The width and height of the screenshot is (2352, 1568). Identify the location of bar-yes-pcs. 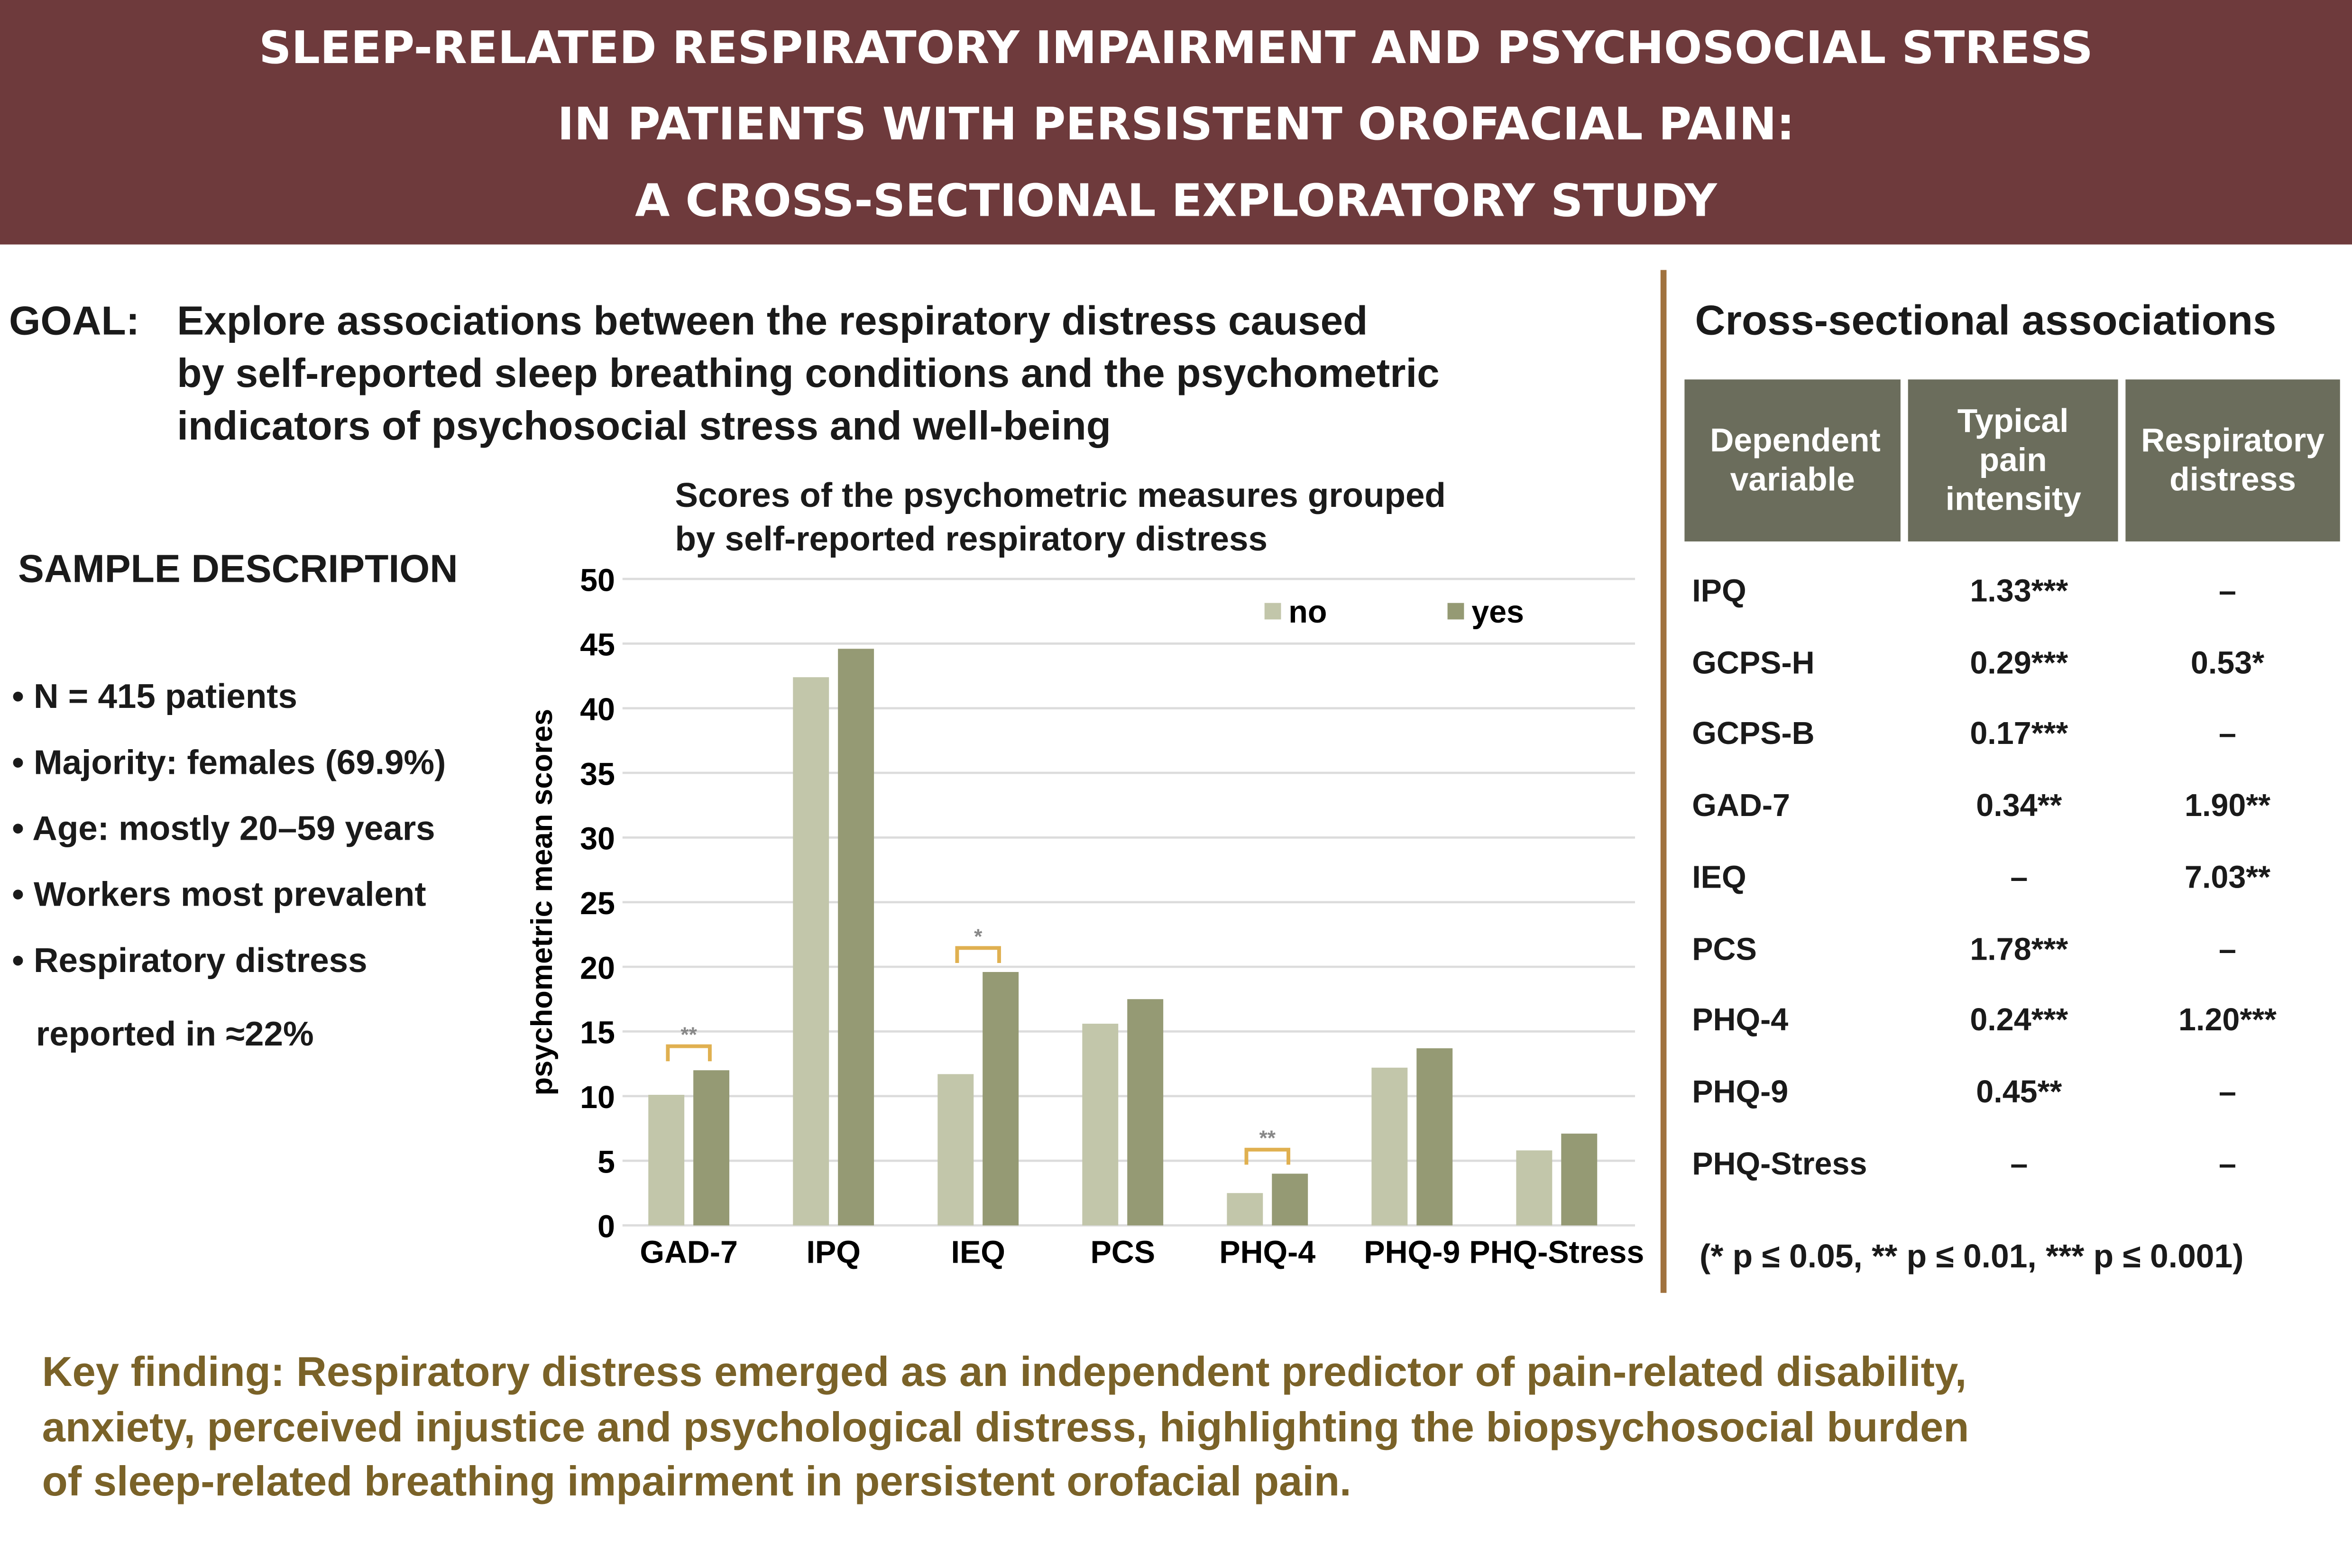
(1146, 1113).